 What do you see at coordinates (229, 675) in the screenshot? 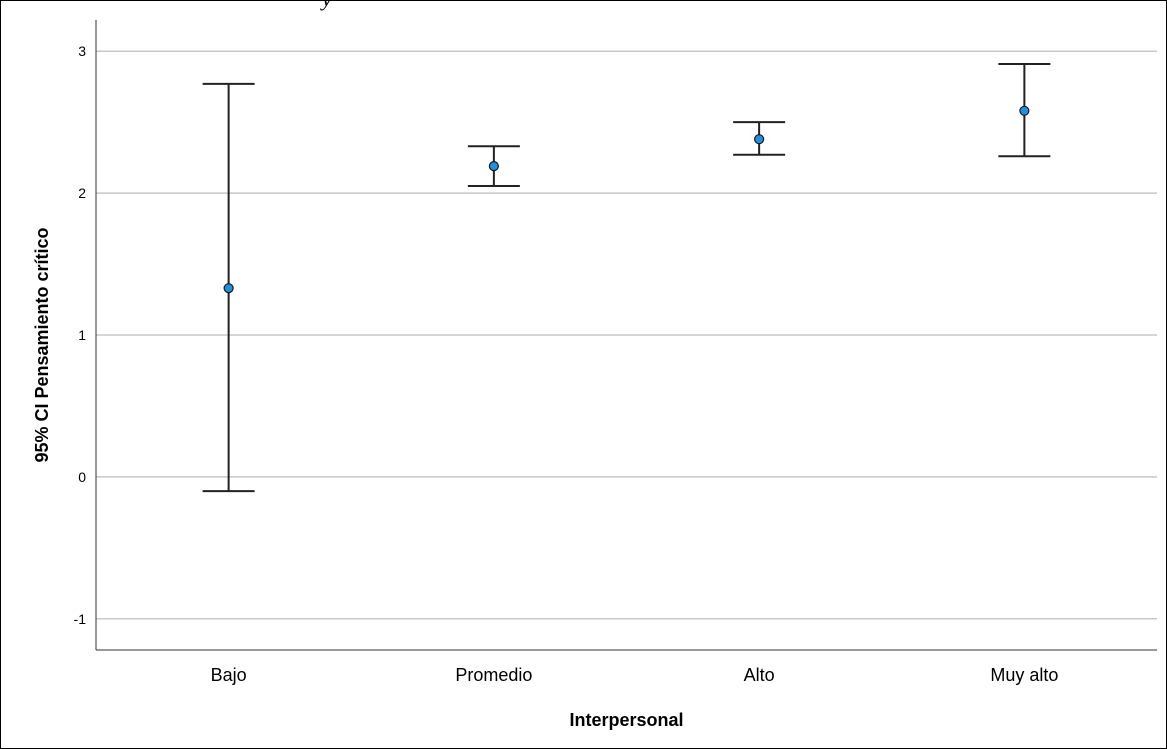
I see `x-category-label: Bajo` at bounding box center [229, 675].